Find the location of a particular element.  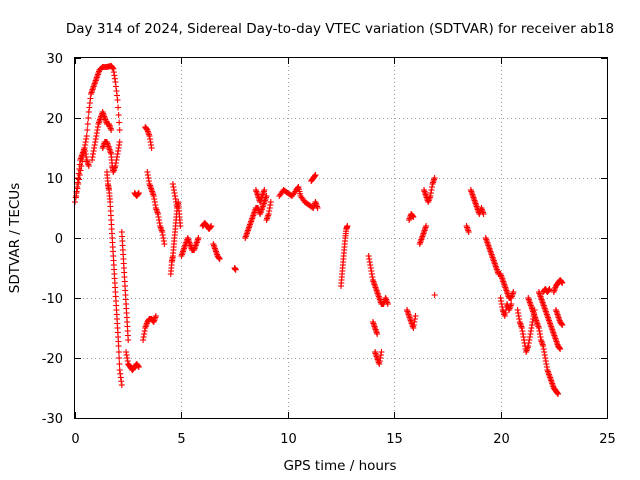

x-tick-label: 10 is located at coordinates (288, 439).